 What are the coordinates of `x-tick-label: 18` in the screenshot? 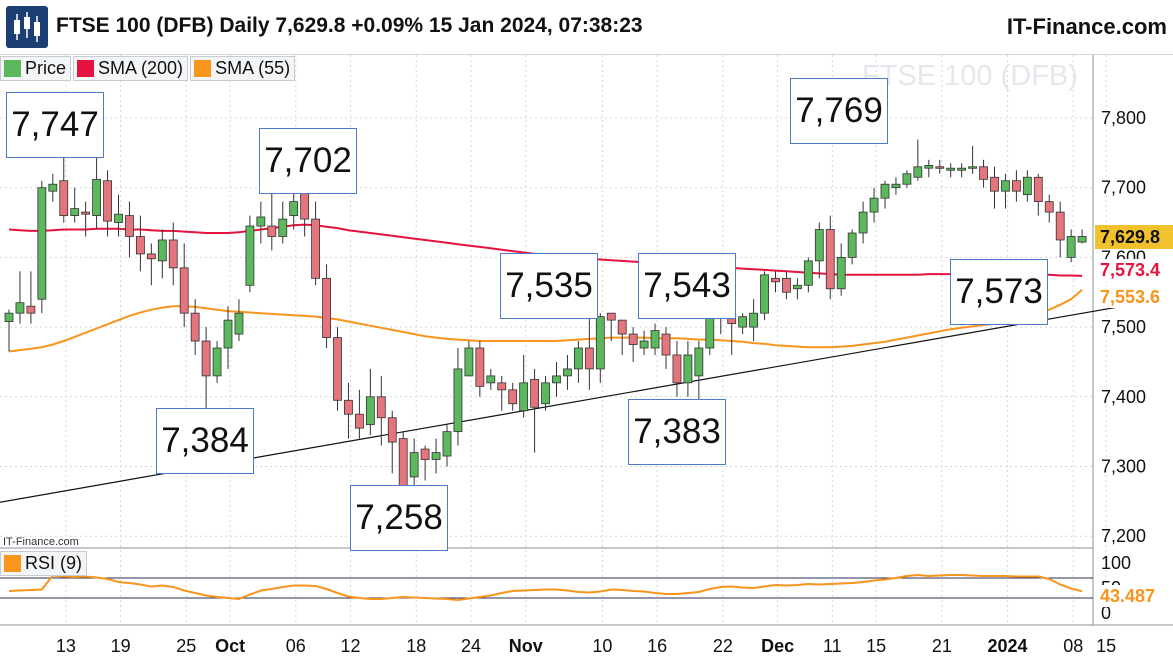 It's located at (416, 646).